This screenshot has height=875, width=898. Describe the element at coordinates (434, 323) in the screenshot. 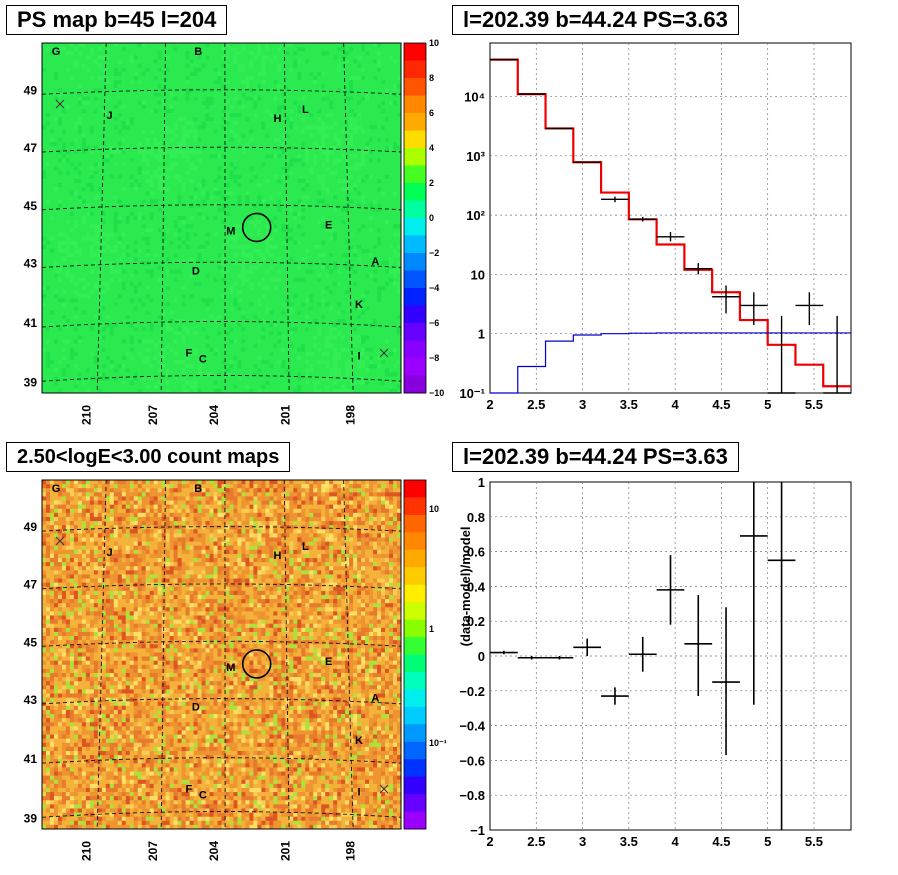

I see `ps-colorbar-tick: −6` at that location.